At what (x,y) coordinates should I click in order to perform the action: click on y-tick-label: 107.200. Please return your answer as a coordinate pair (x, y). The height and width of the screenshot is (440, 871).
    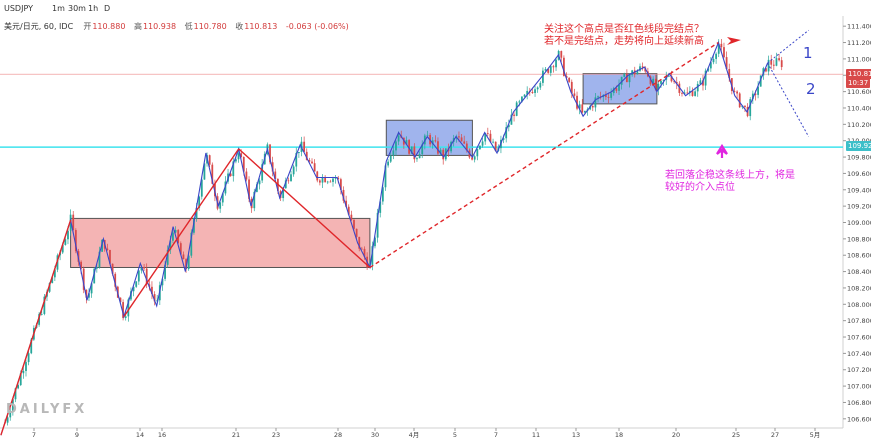
    Looking at the image, I should click on (859, 370).